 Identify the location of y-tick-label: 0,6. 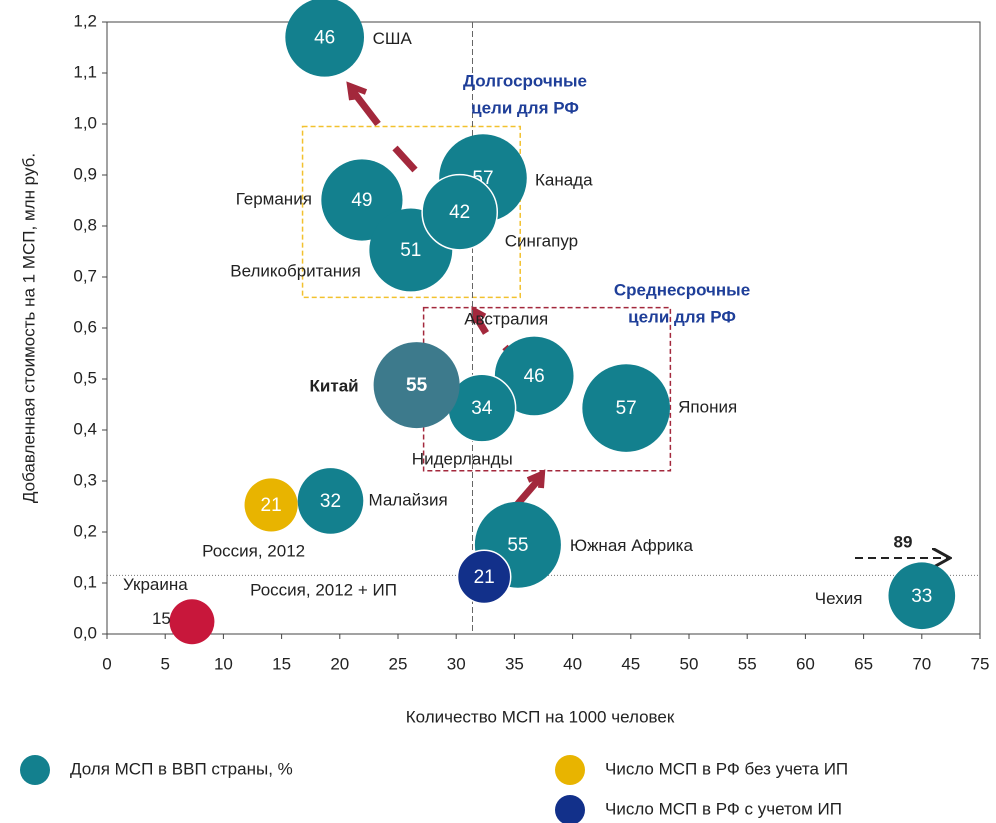
(85, 326).